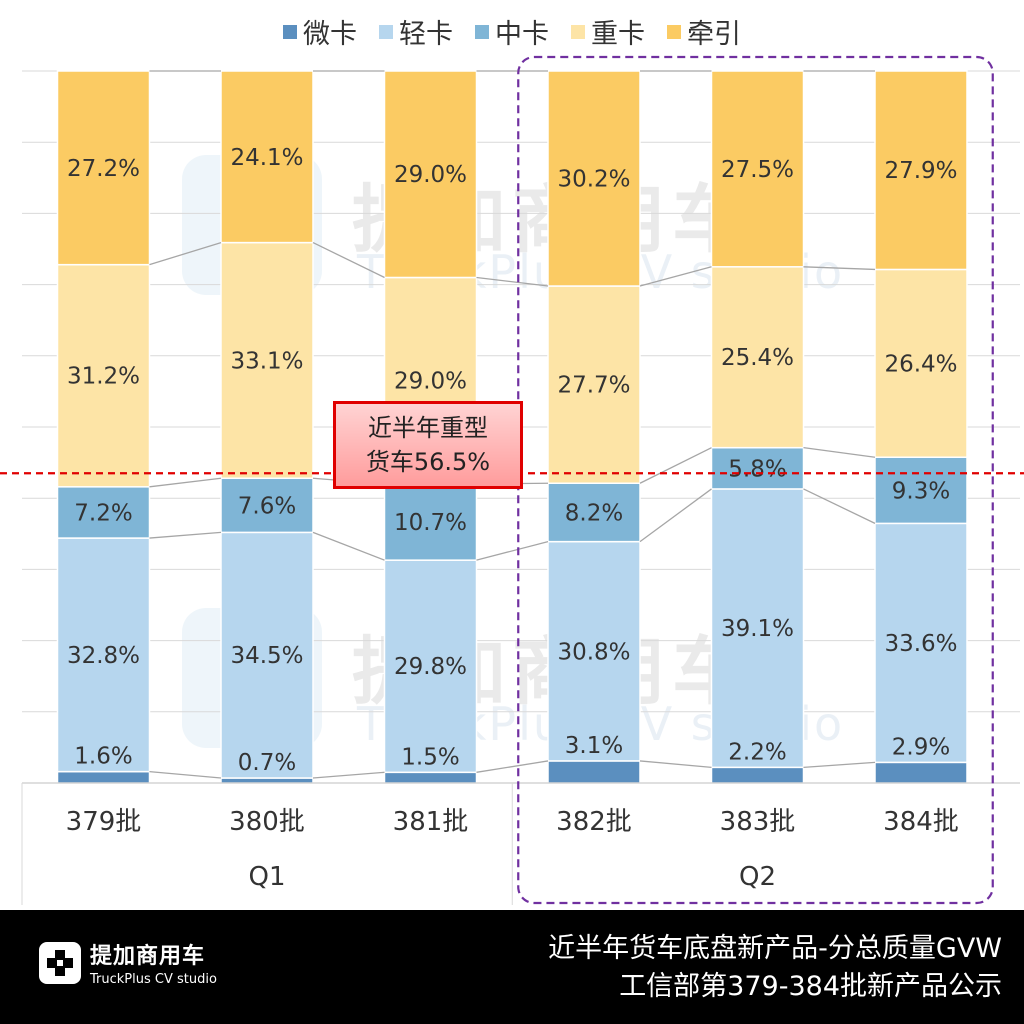 This screenshot has width=1024, height=1024. Describe the element at coordinates (428, 445) in the screenshot. I see `heavy-truck-callout: 近半年重型 货车56.5%` at that location.